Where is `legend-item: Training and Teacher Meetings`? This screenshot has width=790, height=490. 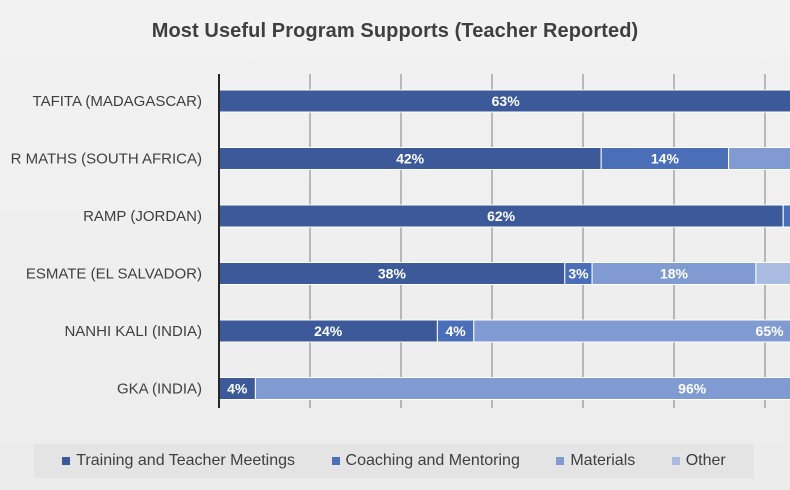 legend-item: Training and Teacher Meetings is located at coordinates (178, 461).